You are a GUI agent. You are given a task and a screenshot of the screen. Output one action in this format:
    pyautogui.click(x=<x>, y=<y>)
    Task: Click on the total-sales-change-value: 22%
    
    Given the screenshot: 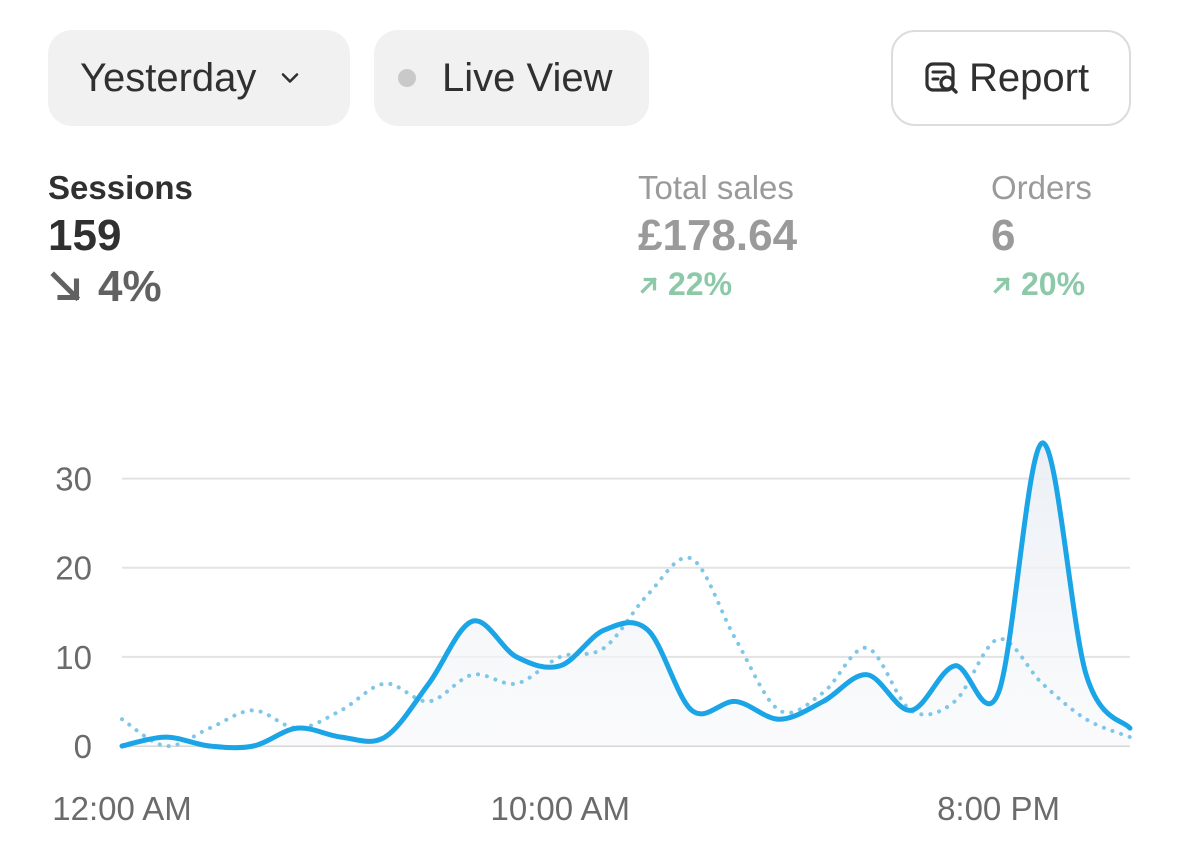 What is the action you would take?
    pyautogui.click(x=700, y=284)
    